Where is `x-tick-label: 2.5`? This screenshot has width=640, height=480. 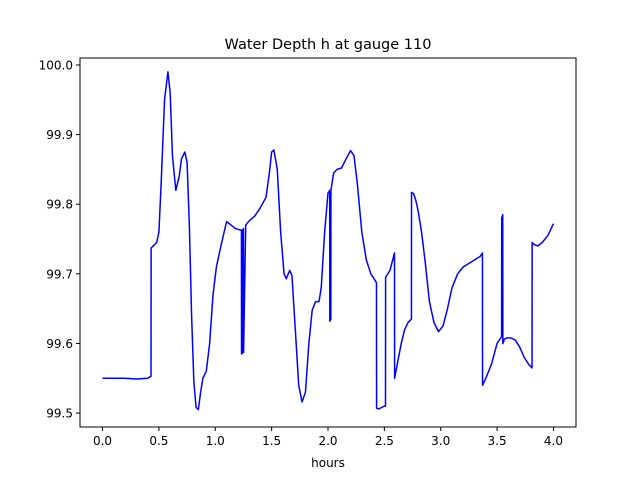 x-tick-label: 2.5 is located at coordinates (384, 441).